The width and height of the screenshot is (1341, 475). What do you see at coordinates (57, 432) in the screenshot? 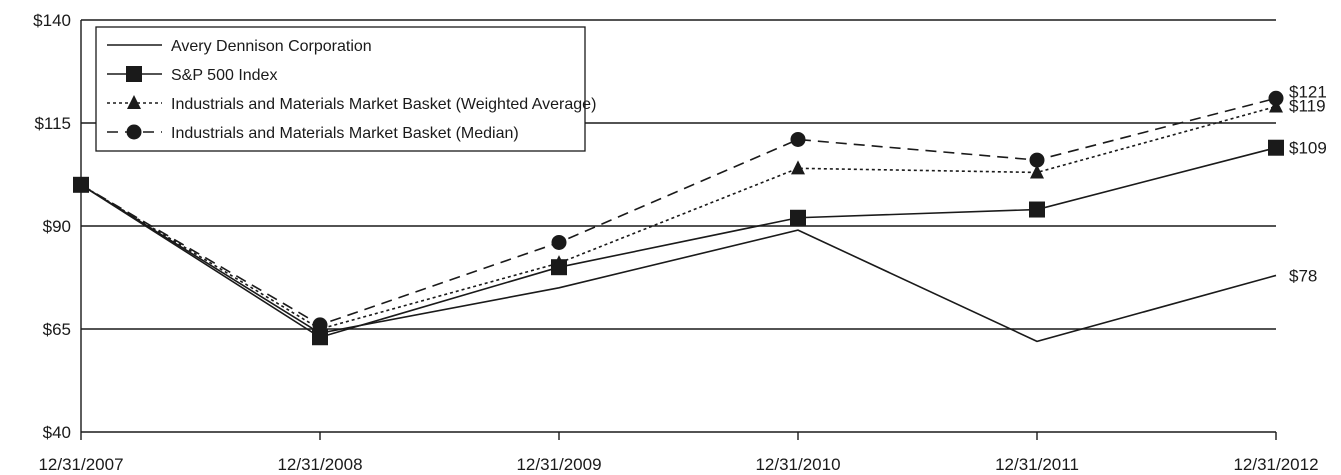
I see `y-tick-label: $40` at bounding box center [57, 432].